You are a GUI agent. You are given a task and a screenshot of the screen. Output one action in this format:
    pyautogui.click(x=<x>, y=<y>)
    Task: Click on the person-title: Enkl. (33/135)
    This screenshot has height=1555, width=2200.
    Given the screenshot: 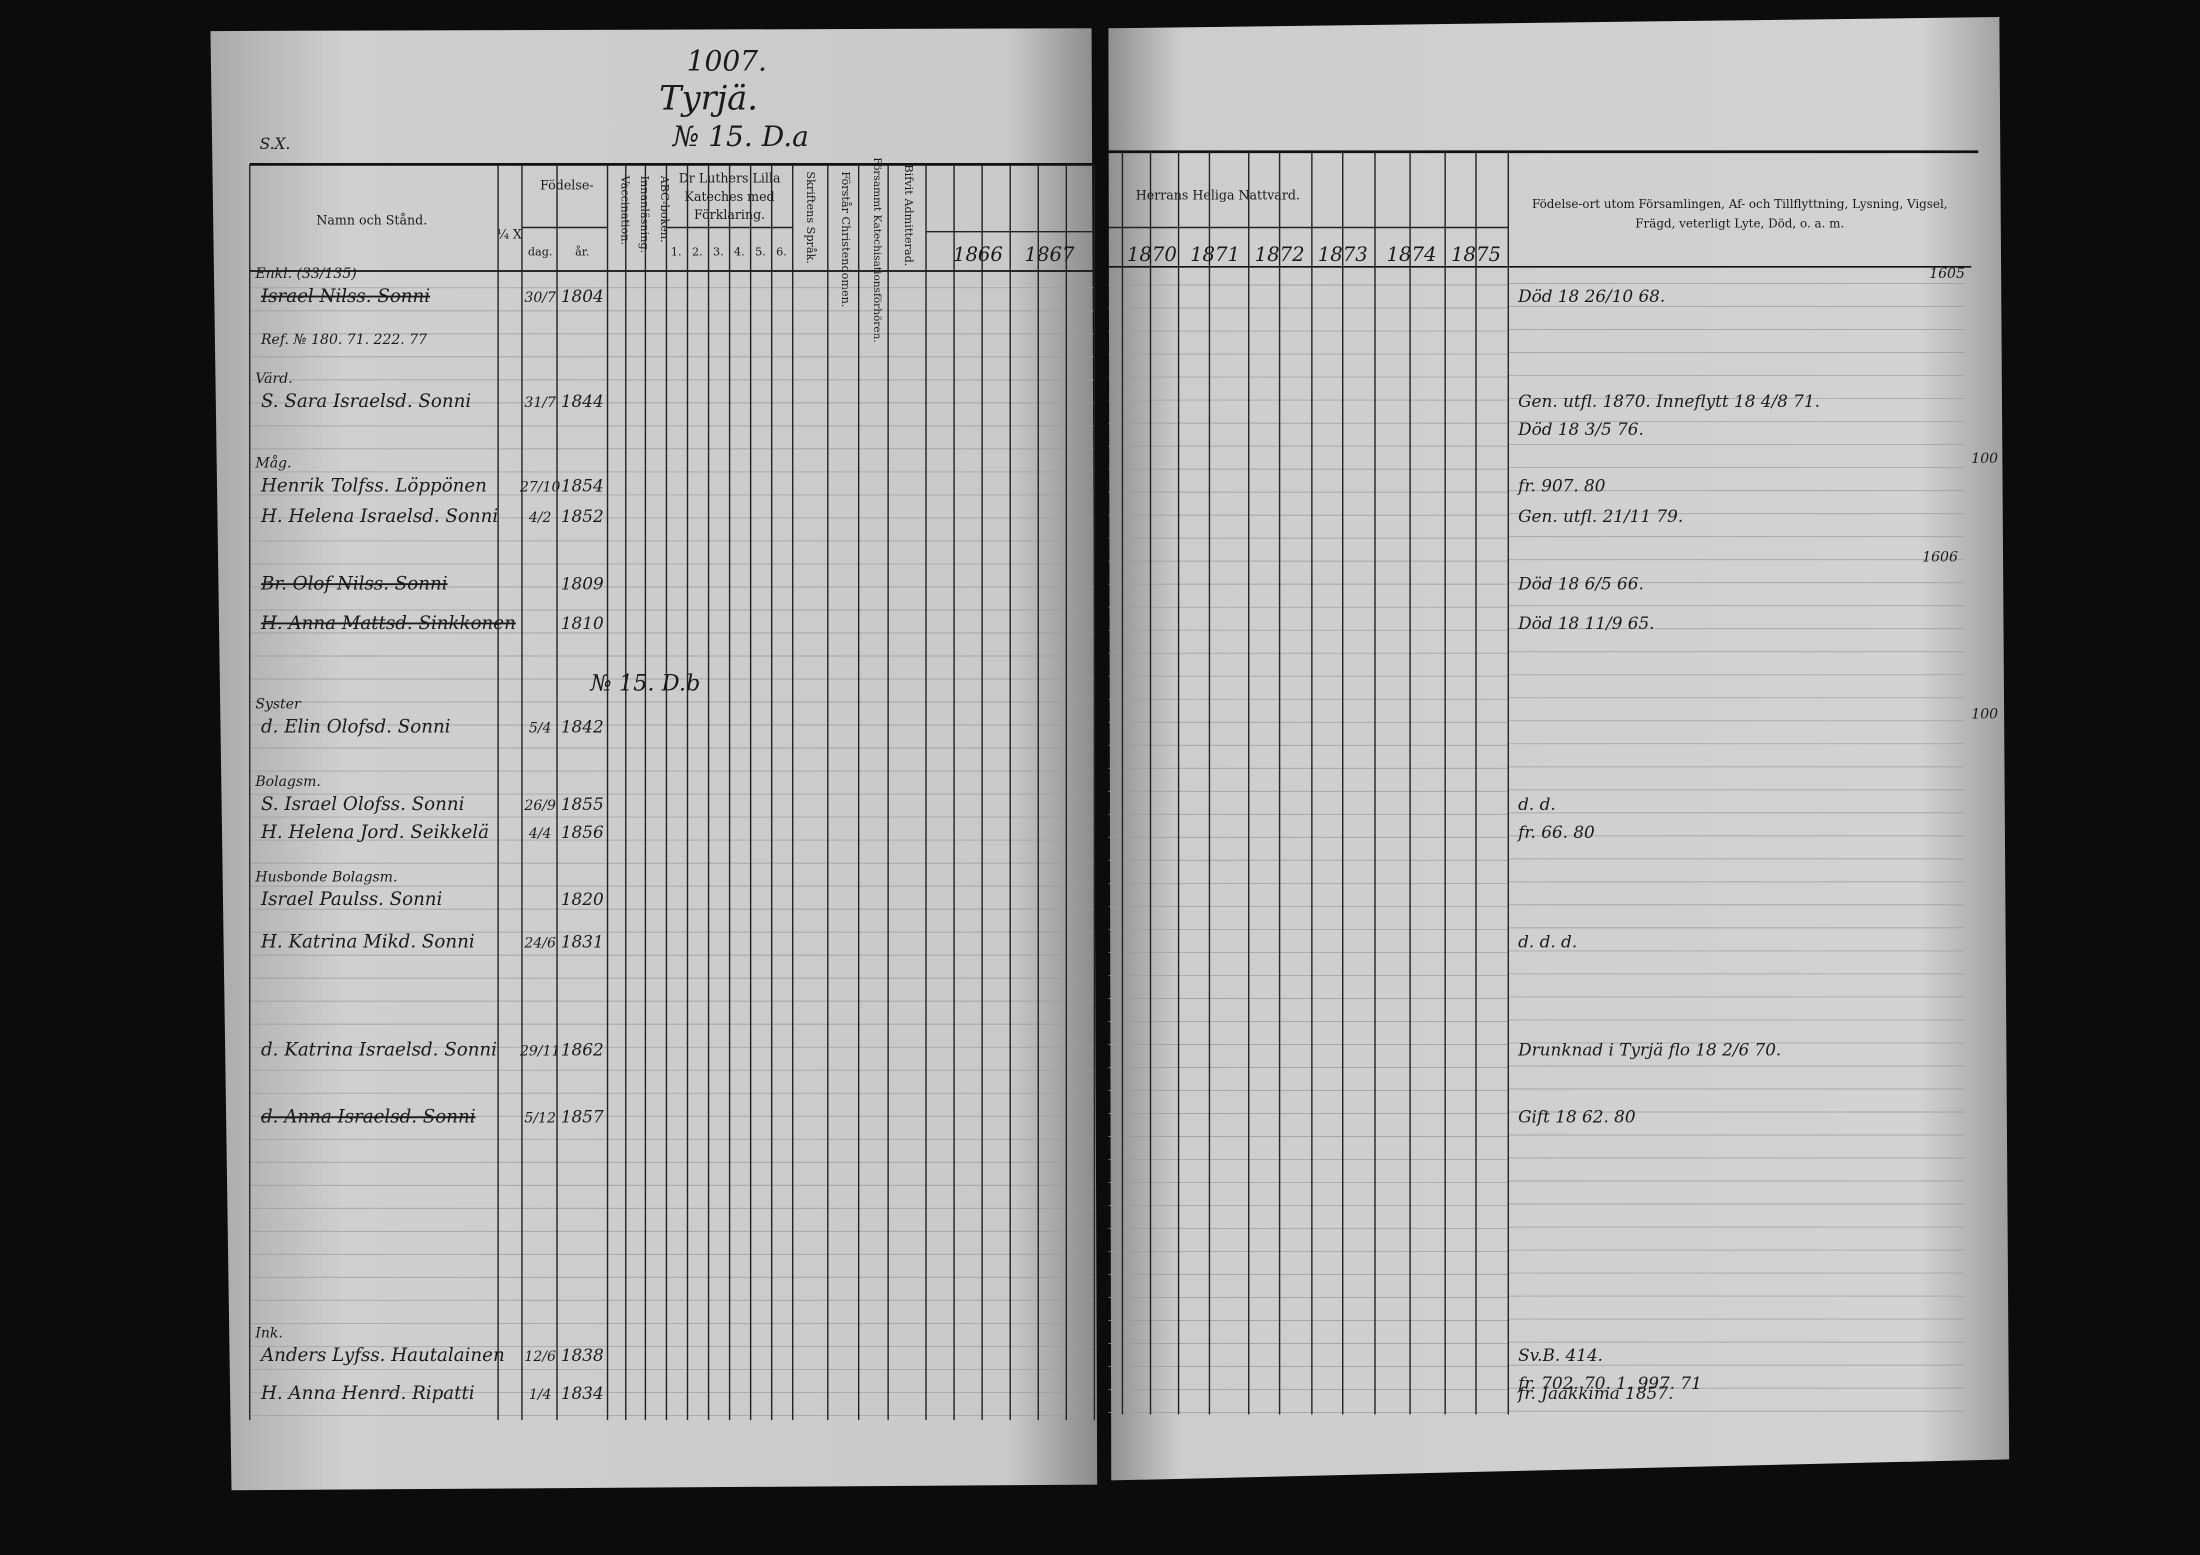 What is the action you would take?
    pyautogui.click(x=305, y=274)
    